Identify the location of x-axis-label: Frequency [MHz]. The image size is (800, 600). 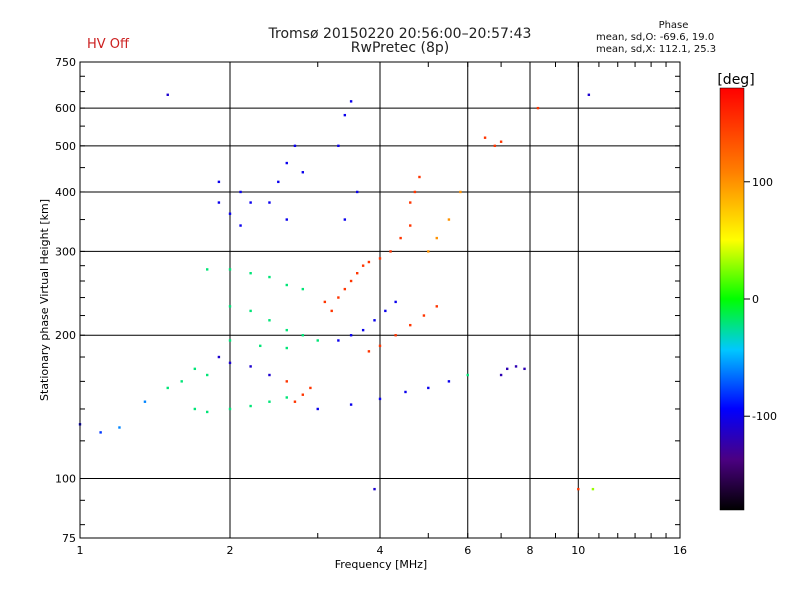
(381, 564).